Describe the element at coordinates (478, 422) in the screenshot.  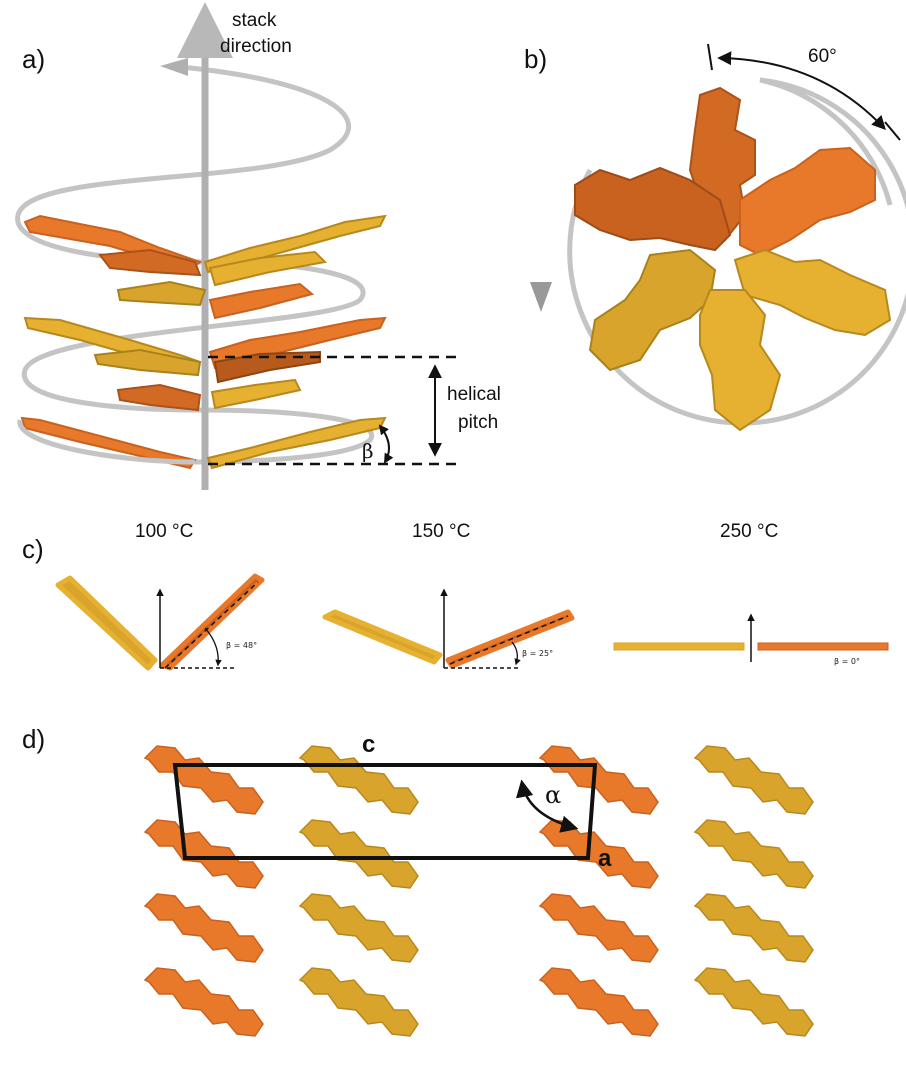
I see `pitch-label-line2: pitch` at that location.